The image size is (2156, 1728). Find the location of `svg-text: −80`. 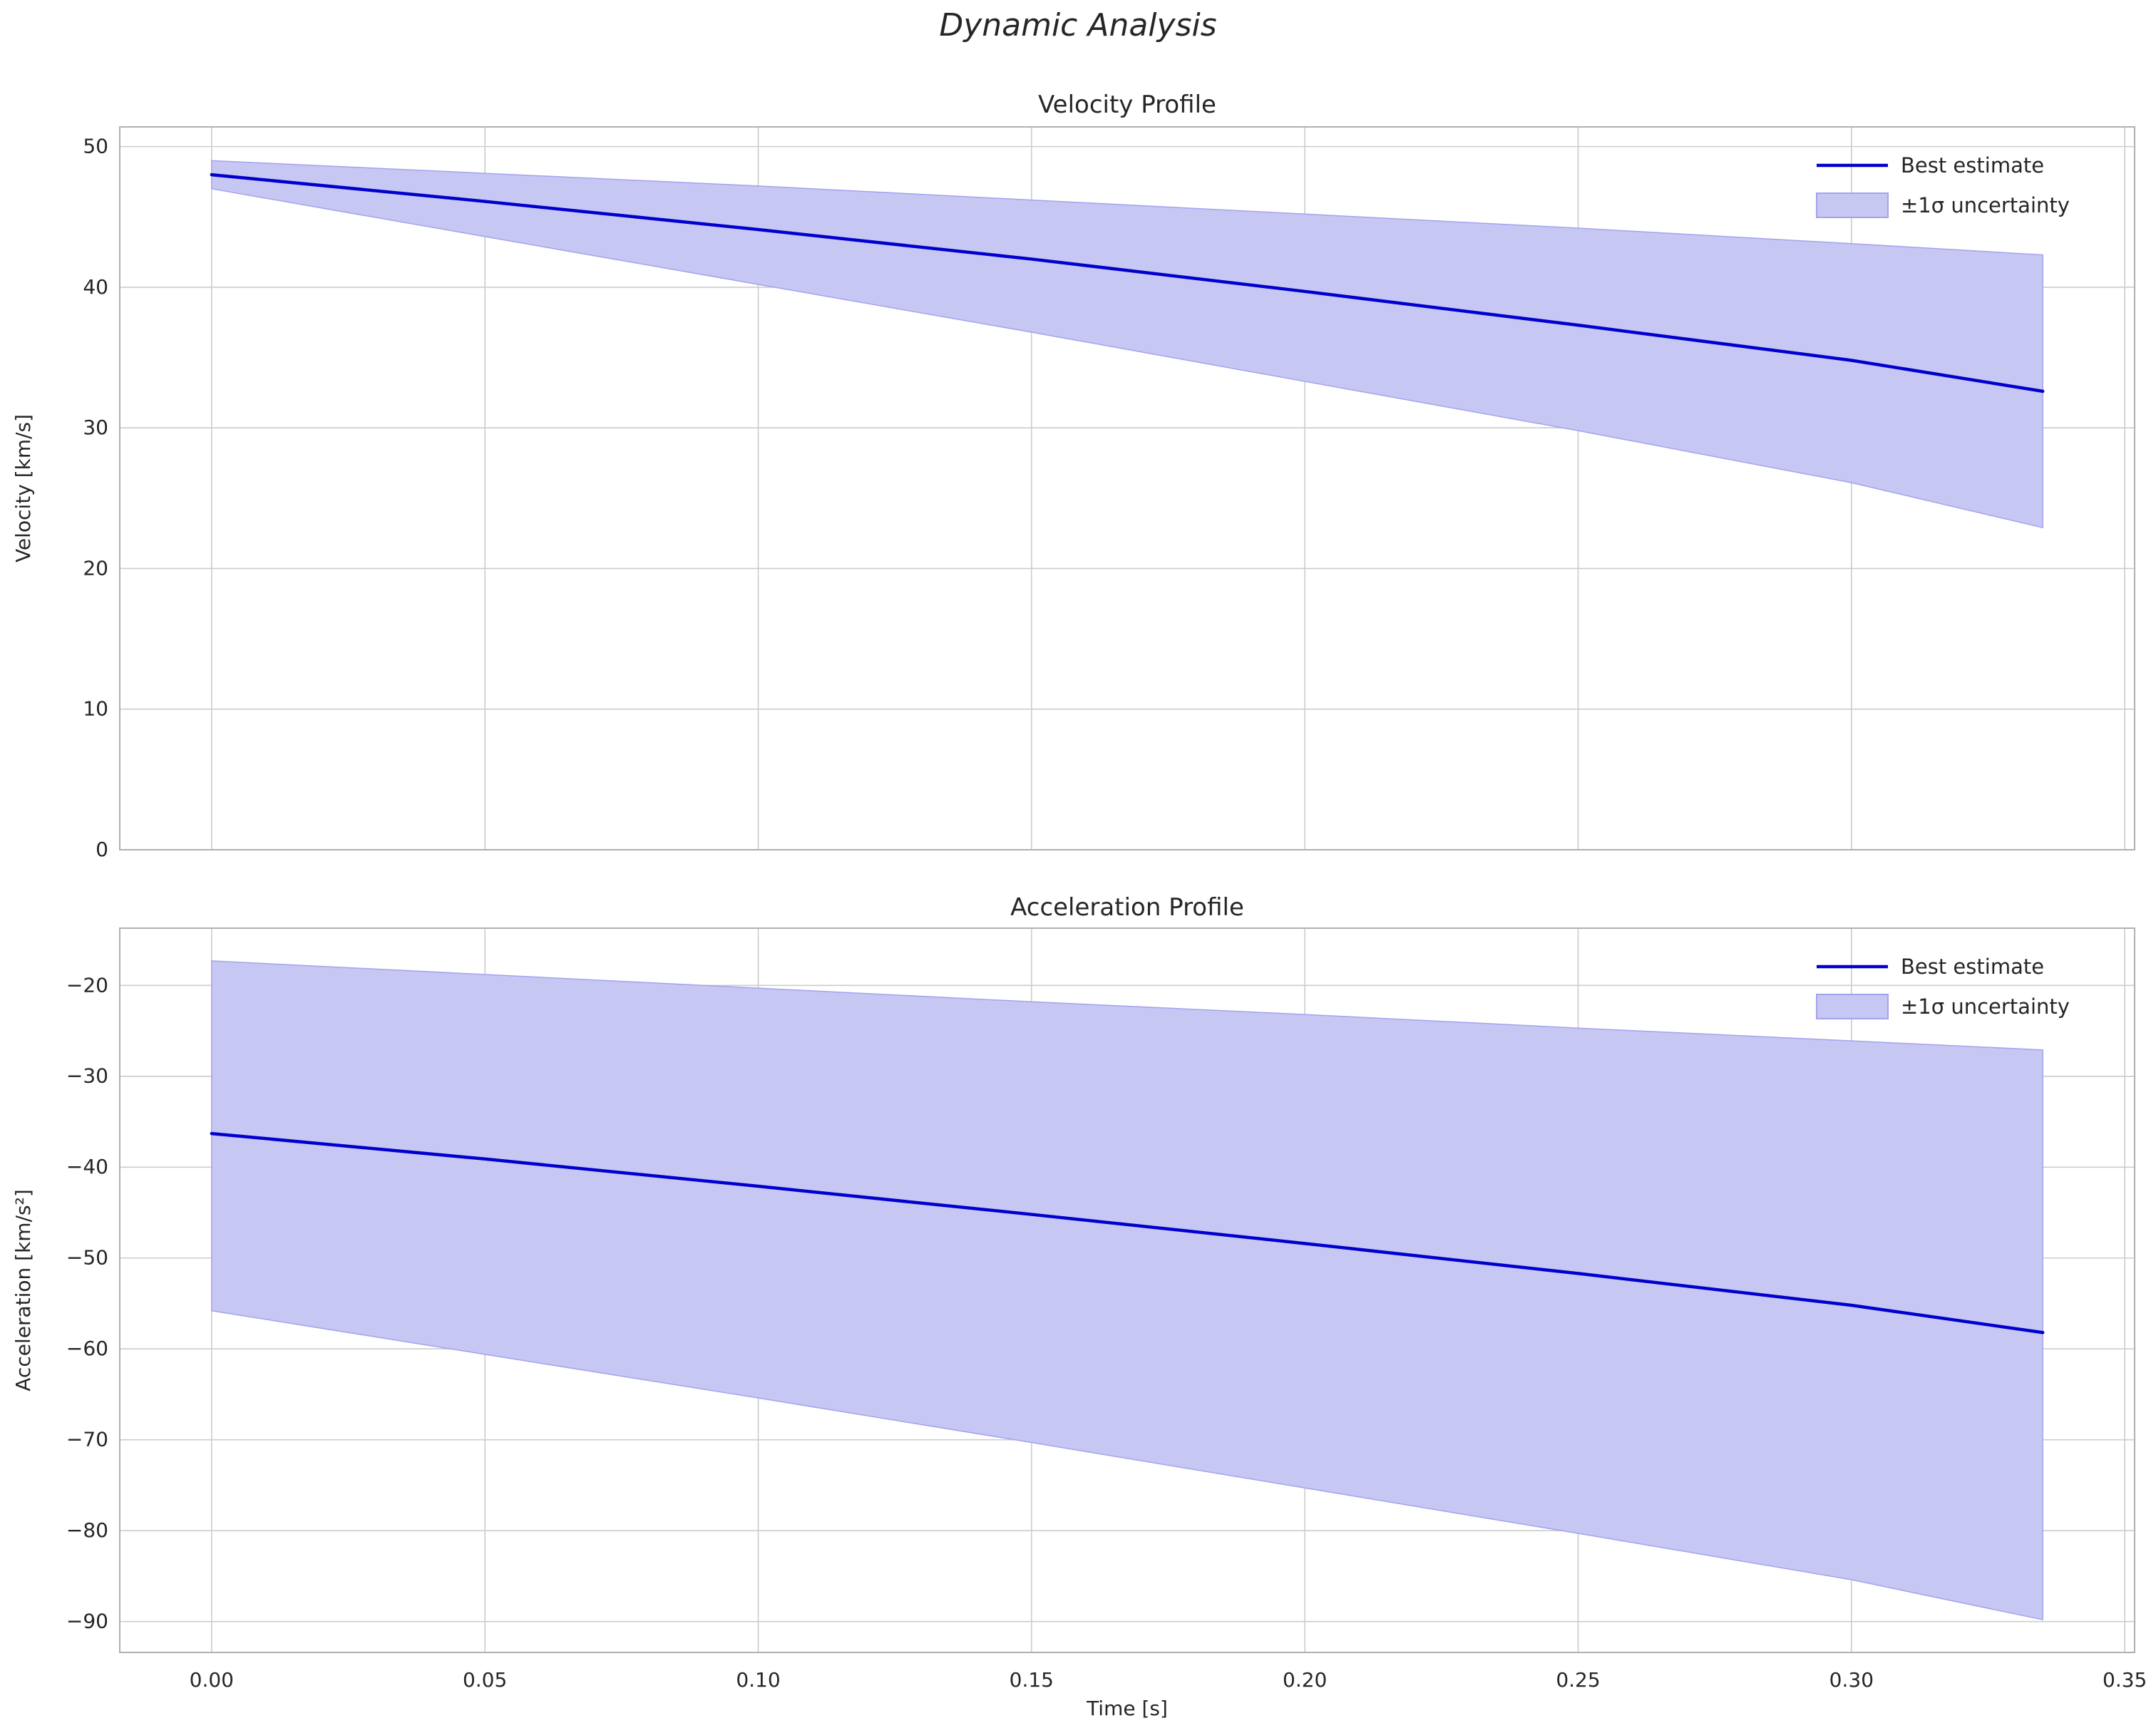

svg-text: −80 is located at coordinates (87, 1530).